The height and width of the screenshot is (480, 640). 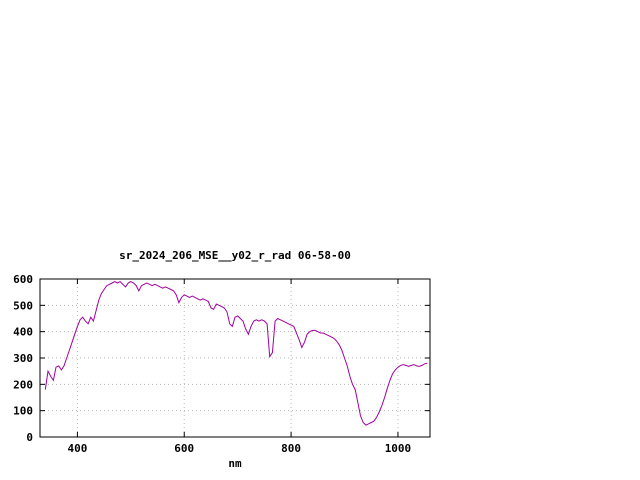 What do you see at coordinates (77, 448) in the screenshot?
I see `x-tick-label: 400` at bounding box center [77, 448].